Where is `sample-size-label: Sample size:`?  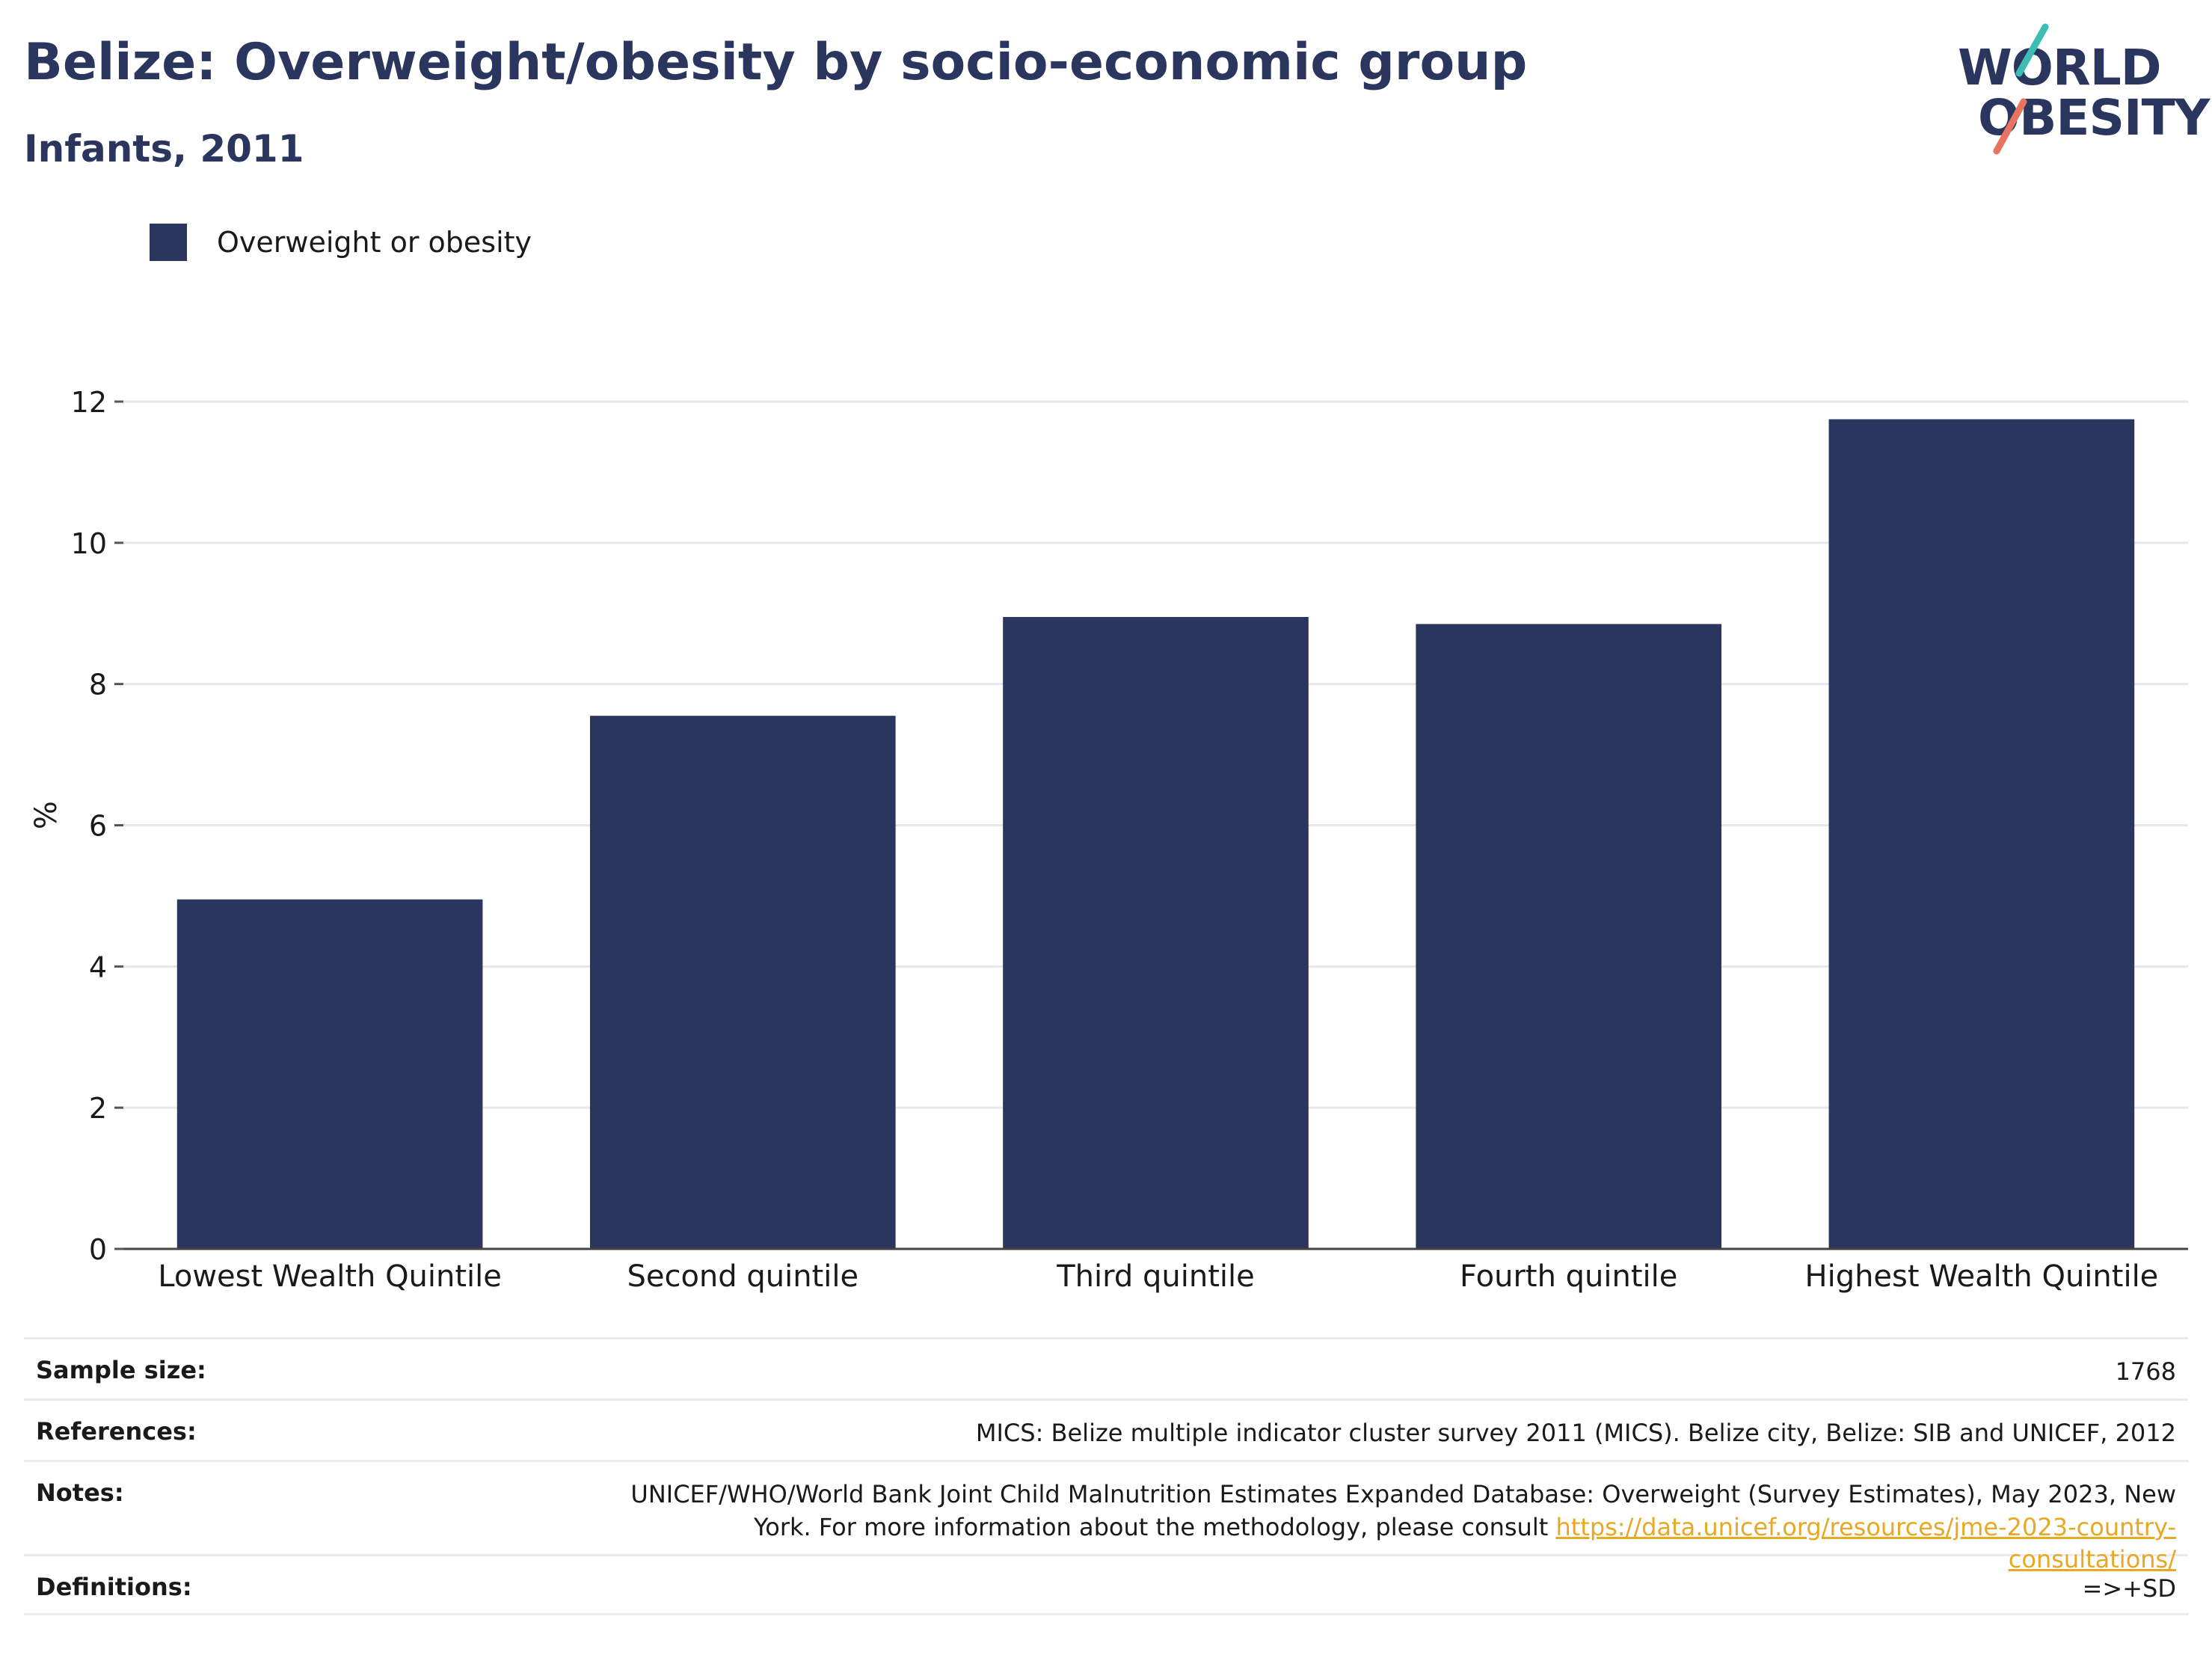 sample-size-label: Sample size: is located at coordinates (121, 1370).